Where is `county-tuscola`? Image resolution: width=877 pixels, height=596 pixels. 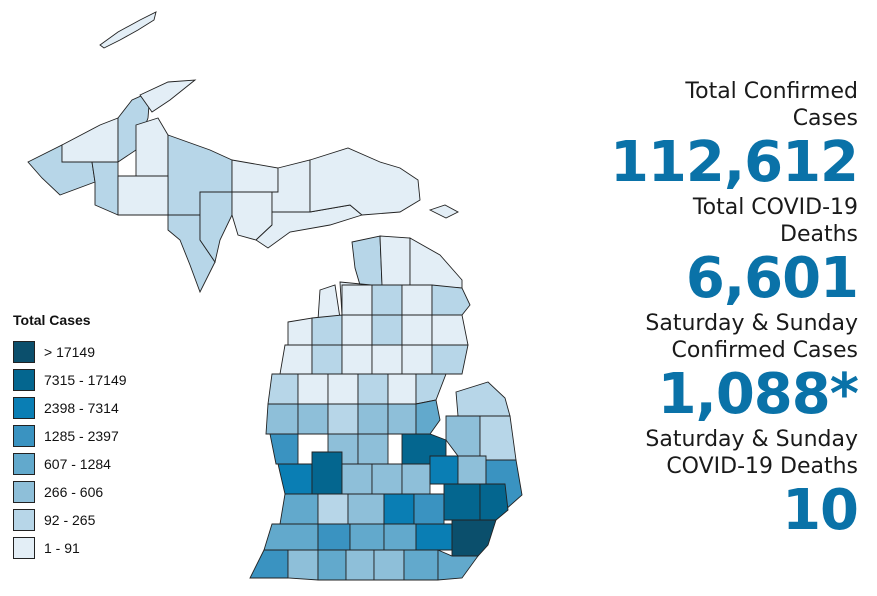 county-tuscola is located at coordinates (463, 436).